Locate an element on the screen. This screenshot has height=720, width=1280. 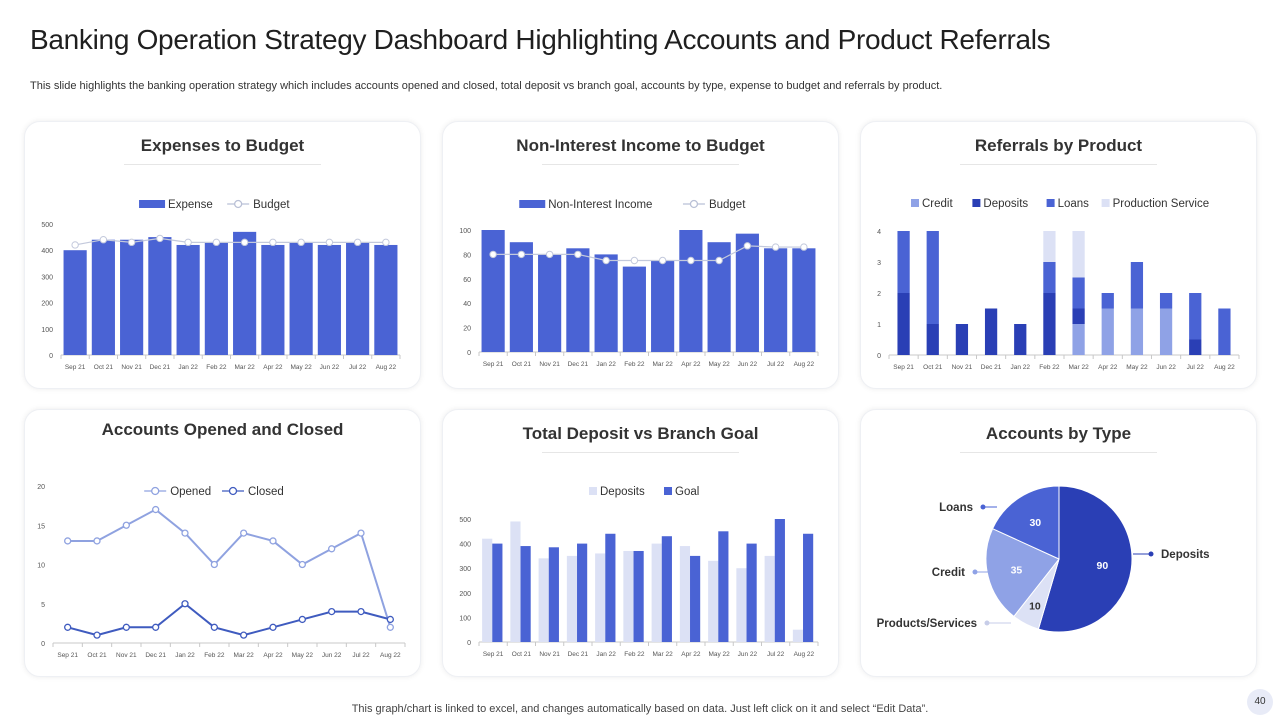
pie-category-label: Products/Services is located at coordinates (927, 624).